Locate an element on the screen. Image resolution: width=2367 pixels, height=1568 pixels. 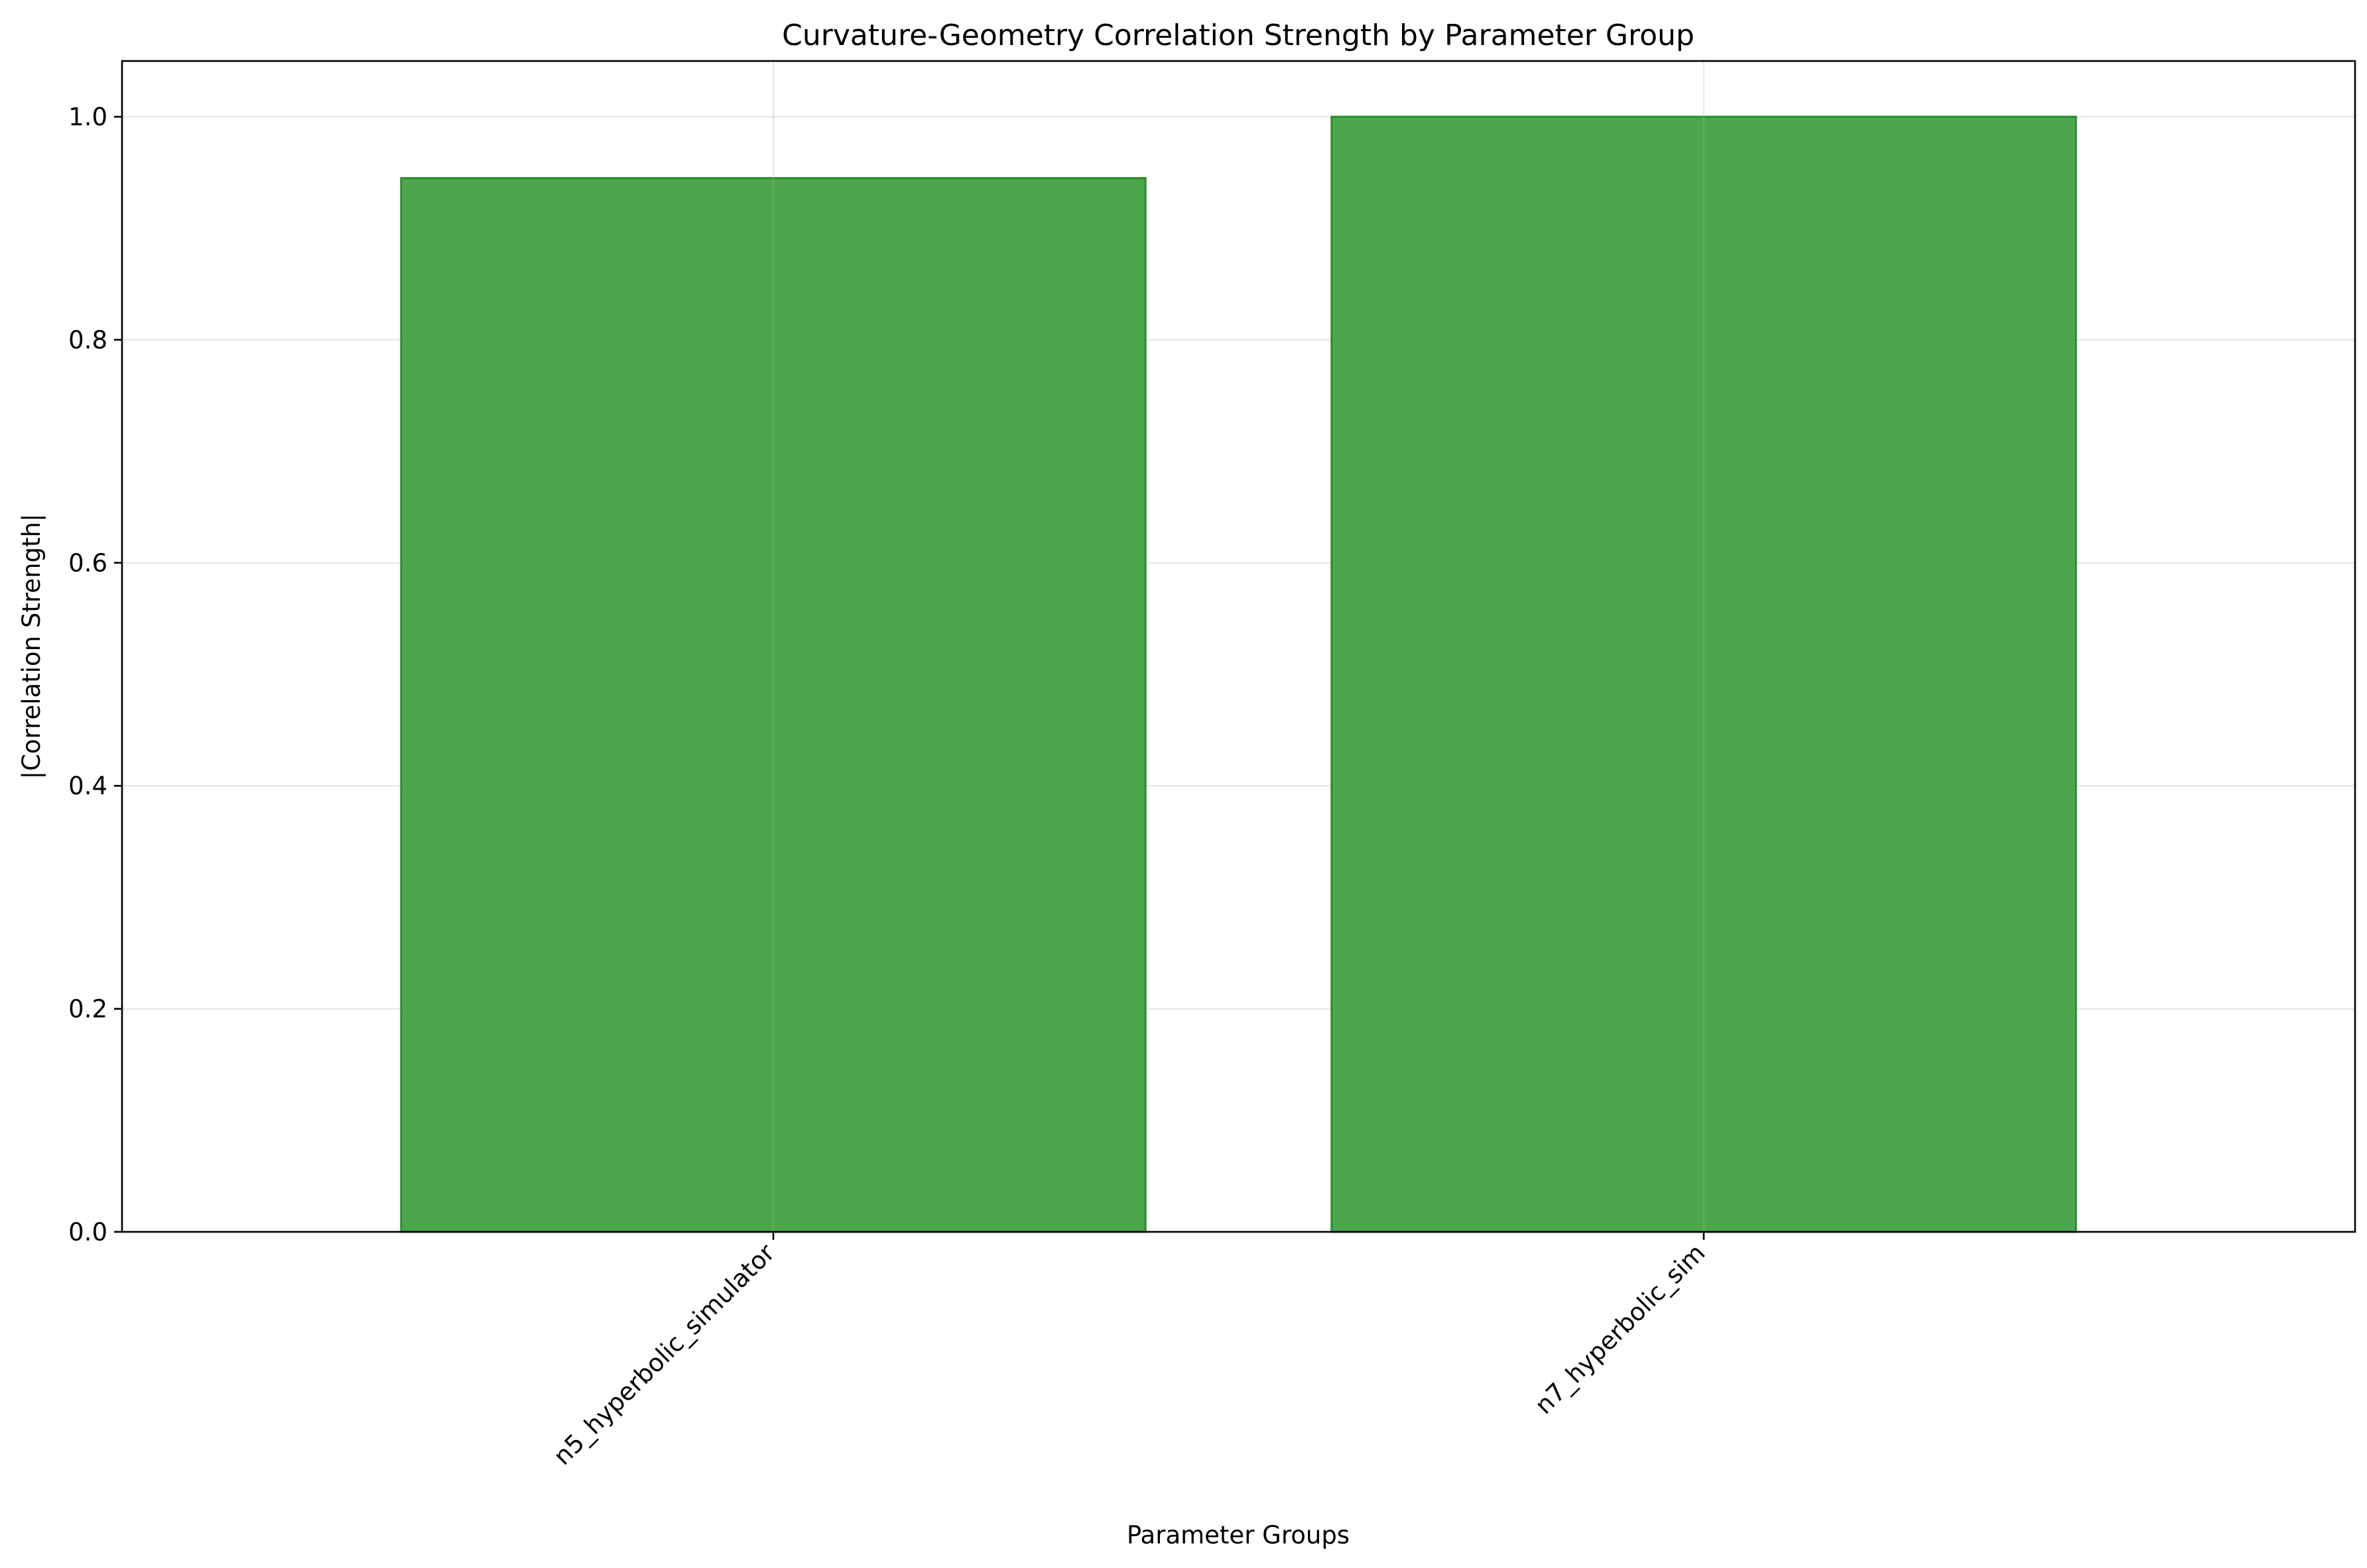
y-tick-label: 0.2 is located at coordinates (87, 1009).